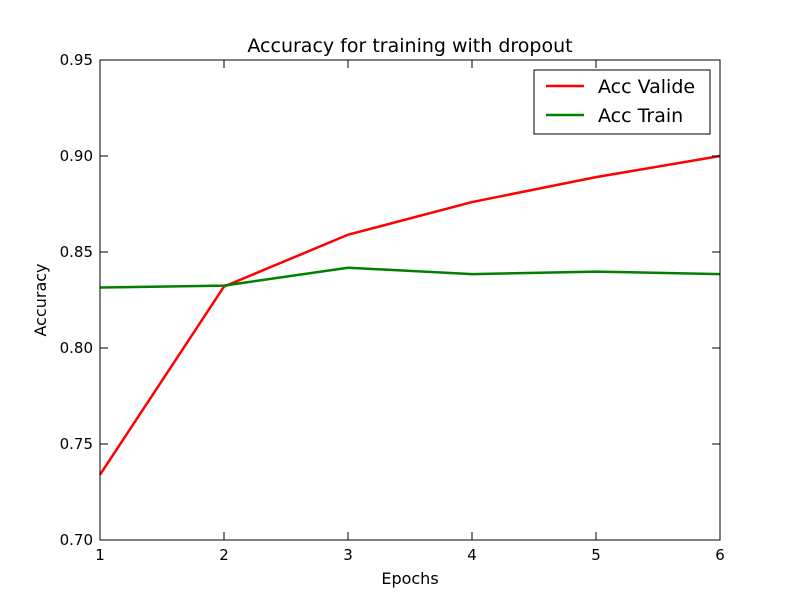  What do you see at coordinates (409, 46) in the screenshot?
I see `chart-title: Accuracy for training with dropout` at bounding box center [409, 46].